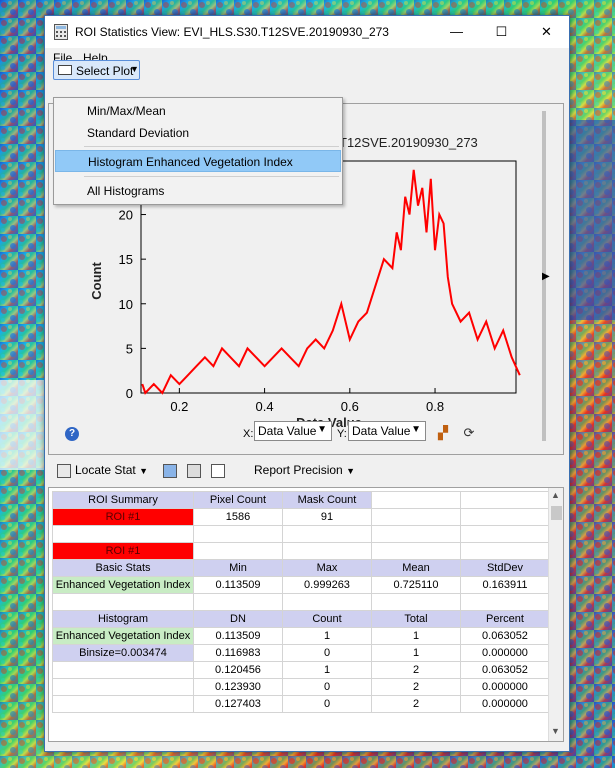  What do you see at coordinates (327, 619) in the screenshot?
I see `table-cell: Count` at bounding box center [327, 619].